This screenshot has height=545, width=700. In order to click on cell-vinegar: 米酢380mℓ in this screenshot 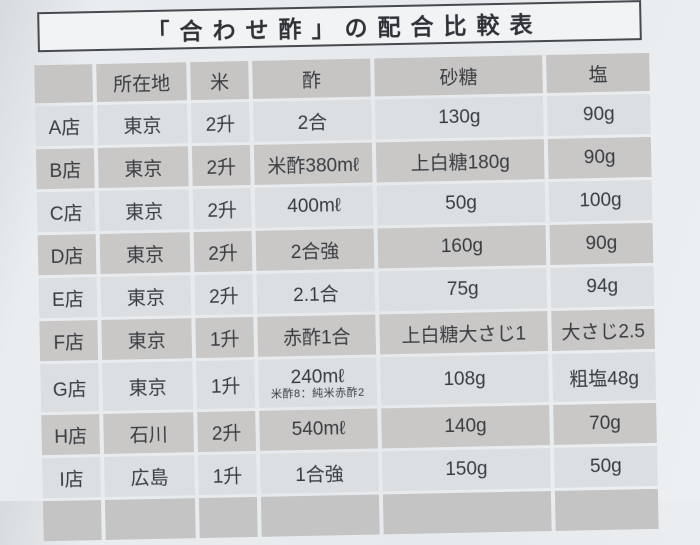, I will do `click(313, 163)`.